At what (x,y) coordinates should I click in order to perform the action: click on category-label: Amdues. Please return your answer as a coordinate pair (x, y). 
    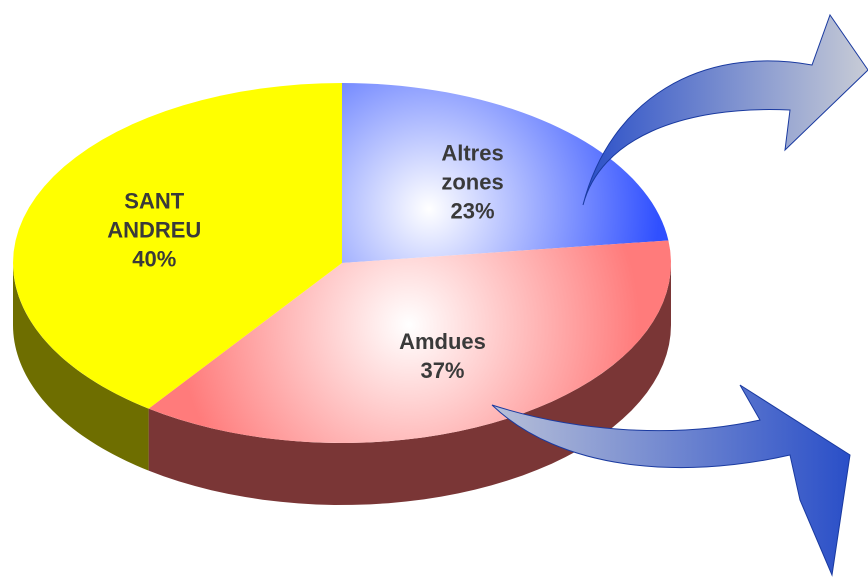
    Looking at the image, I should click on (442, 341).